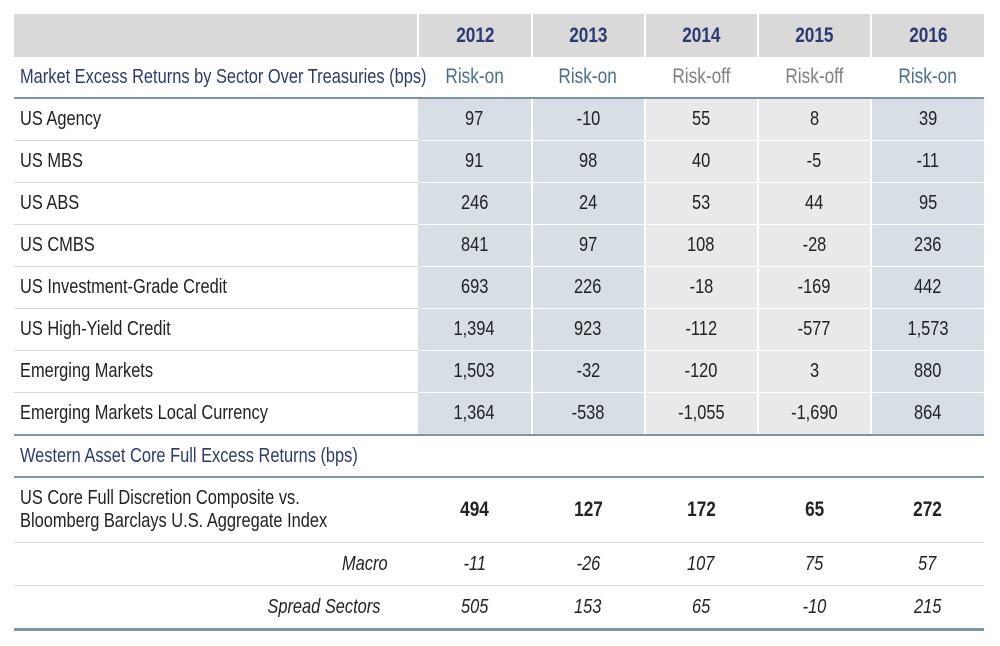  I want to click on value-cell: 841, so click(475, 245).